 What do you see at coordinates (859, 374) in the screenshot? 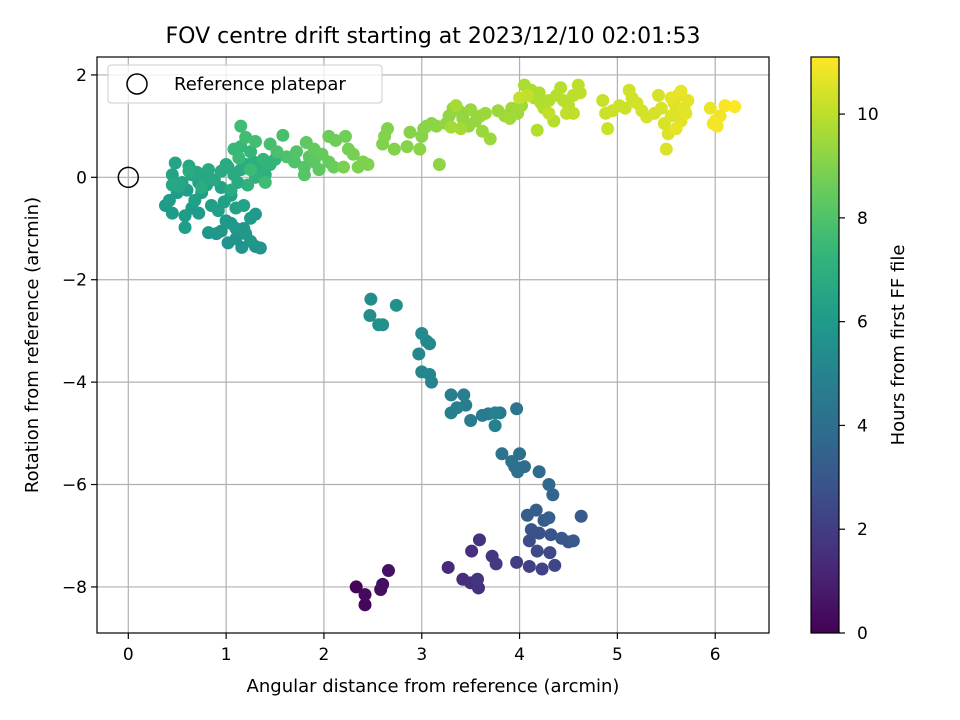
I see `colorbar-ticks: 0 2 4 6 8 10` at bounding box center [859, 374].